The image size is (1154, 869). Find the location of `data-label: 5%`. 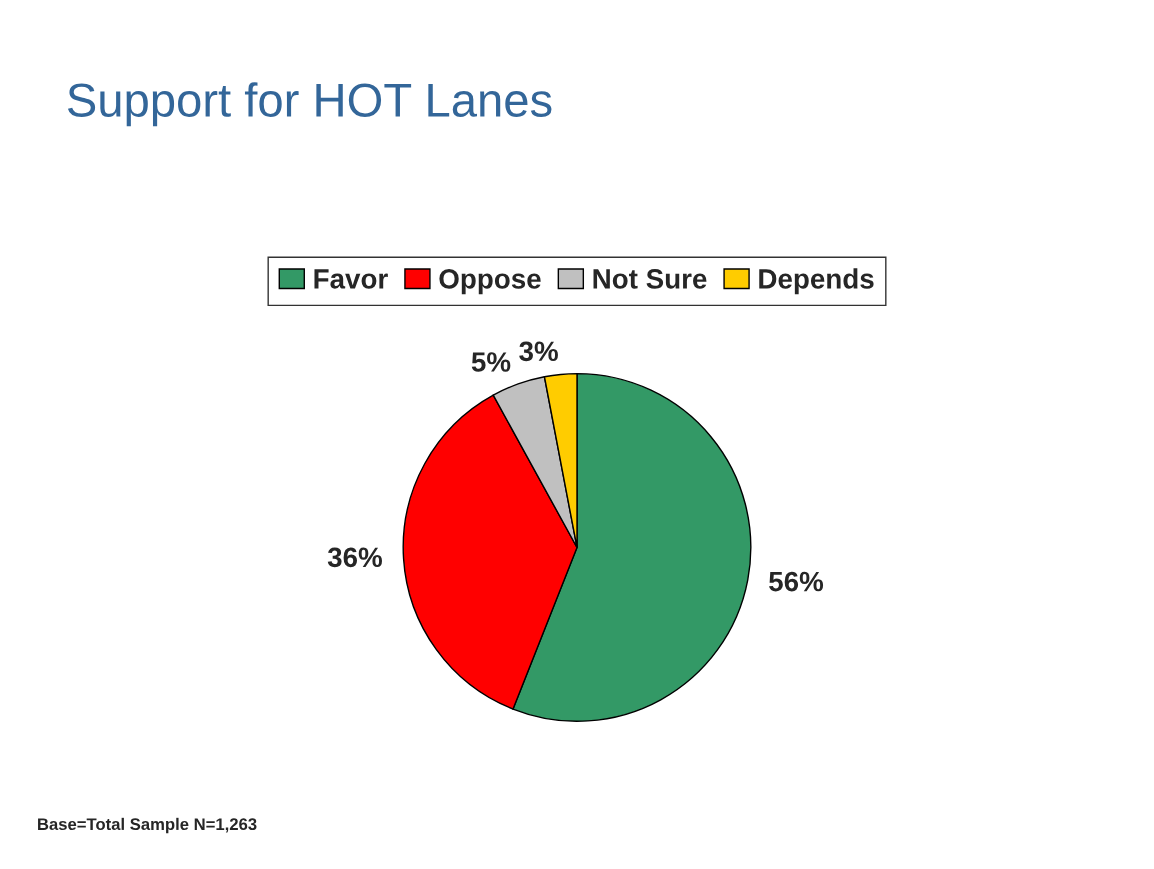

data-label: 5% is located at coordinates (491, 362).